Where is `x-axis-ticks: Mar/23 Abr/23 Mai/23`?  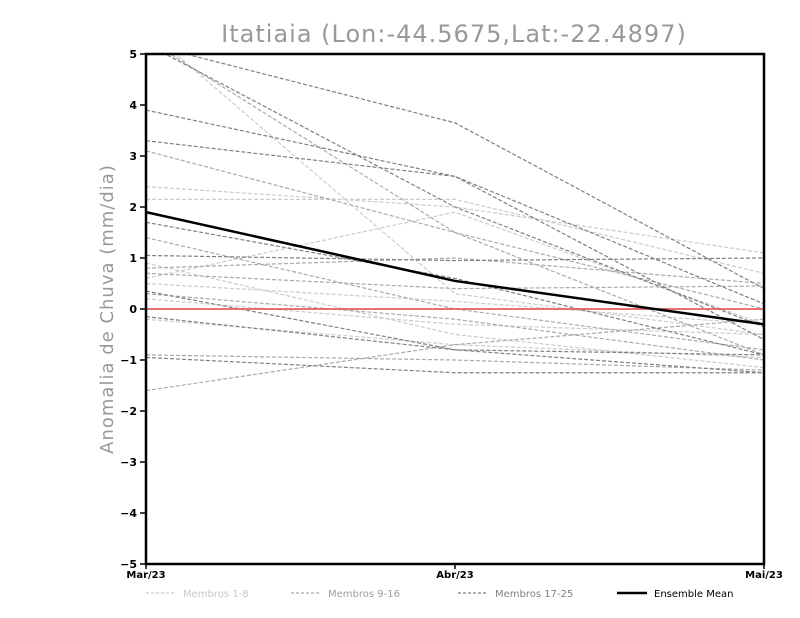 x-axis-ticks: Mar/23 Abr/23 Mai/23 is located at coordinates (454, 572).